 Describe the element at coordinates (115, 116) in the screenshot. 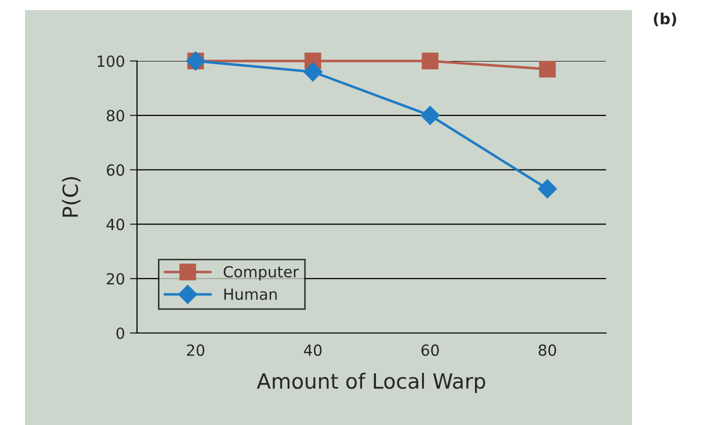

I see `y-tick-label: 80` at that location.